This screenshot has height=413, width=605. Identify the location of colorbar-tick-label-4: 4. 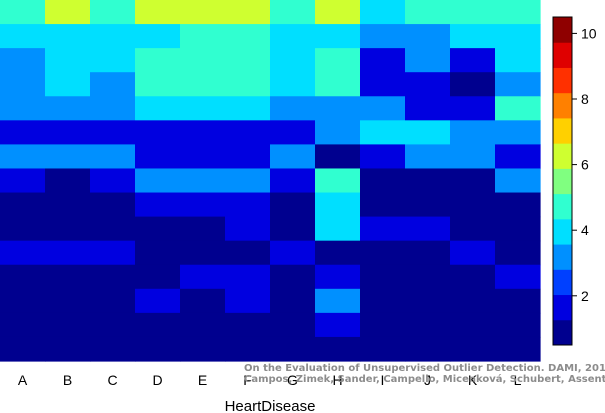
(585, 230).